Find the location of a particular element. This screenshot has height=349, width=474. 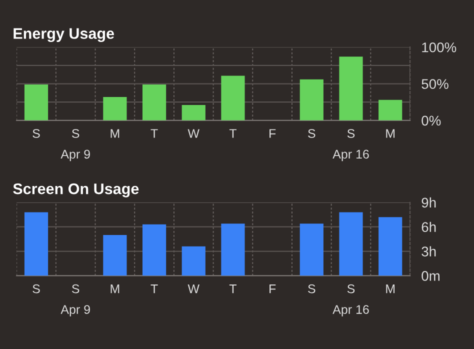

y-tick-label: 100% is located at coordinates (439, 47).